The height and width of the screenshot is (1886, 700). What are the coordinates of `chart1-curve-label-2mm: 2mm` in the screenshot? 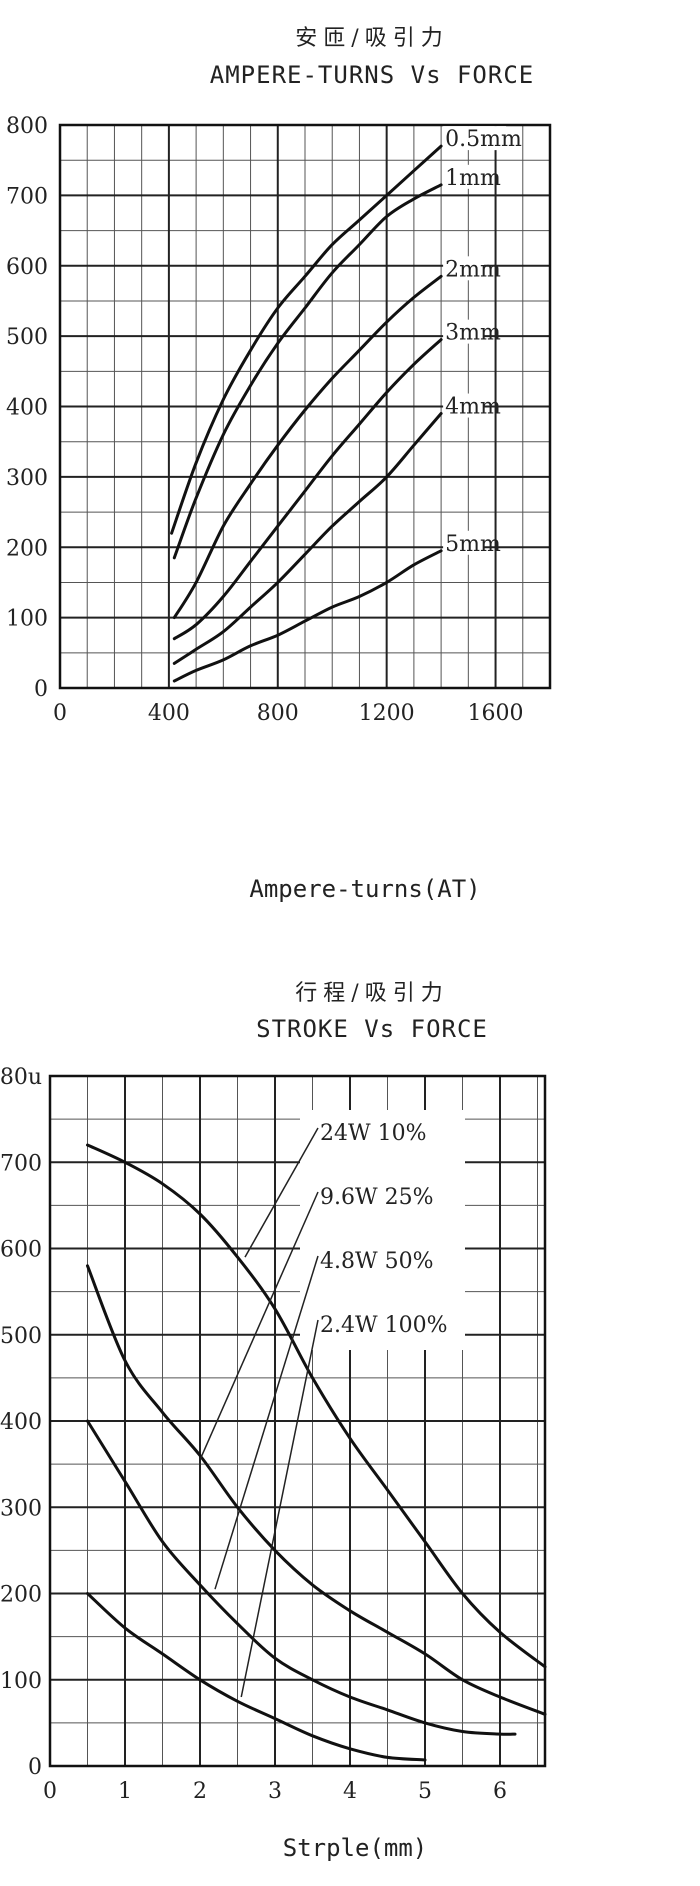 It's located at (473, 269).